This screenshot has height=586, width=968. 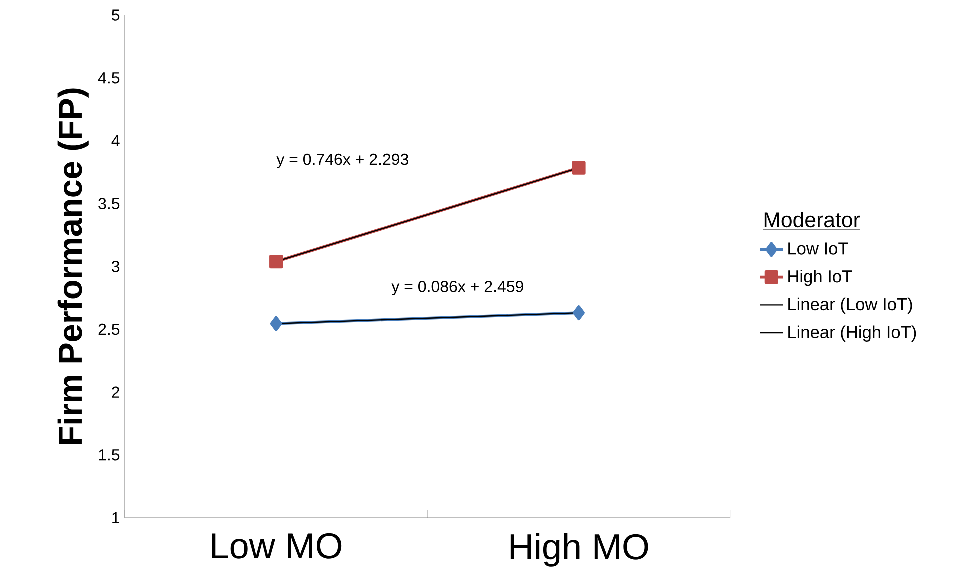 What do you see at coordinates (109, 455) in the screenshot?
I see `y-tick-label: 1.5` at bounding box center [109, 455].